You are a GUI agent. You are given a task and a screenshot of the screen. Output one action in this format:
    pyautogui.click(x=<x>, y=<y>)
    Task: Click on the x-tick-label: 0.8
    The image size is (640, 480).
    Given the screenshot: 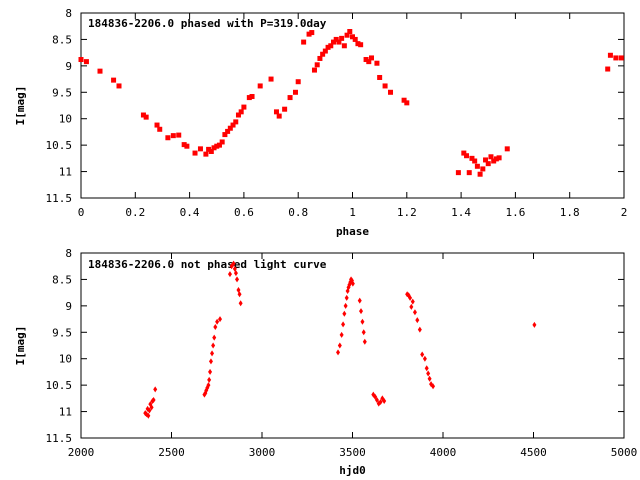 What is the action you would take?
    pyautogui.click(x=298, y=212)
    